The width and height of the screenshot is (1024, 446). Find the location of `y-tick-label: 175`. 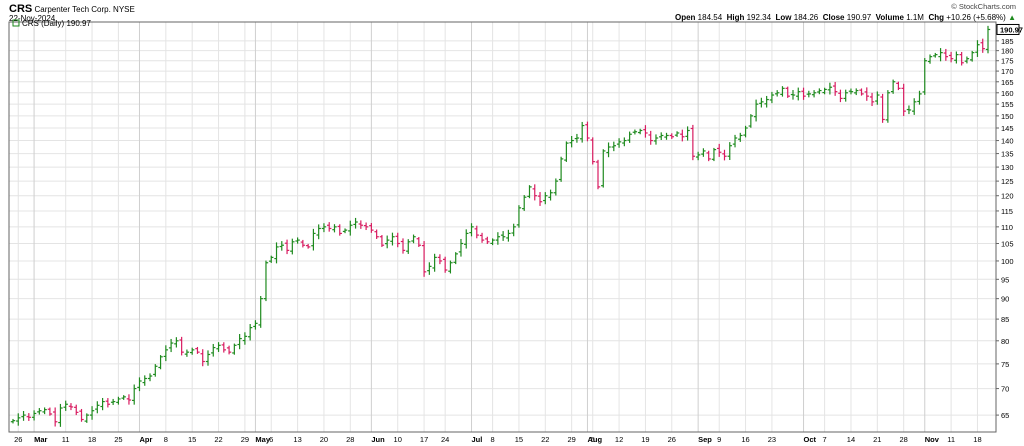

y-tick-label: 175 is located at coordinates (1007, 61).